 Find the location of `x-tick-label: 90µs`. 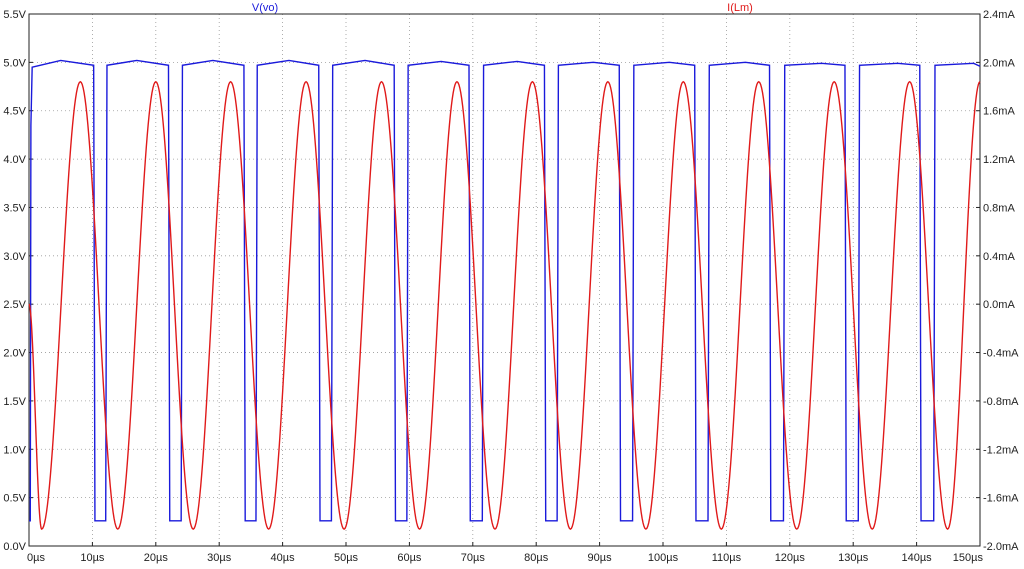

x-tick-label: 90µs is located at coordinates (600, 558).